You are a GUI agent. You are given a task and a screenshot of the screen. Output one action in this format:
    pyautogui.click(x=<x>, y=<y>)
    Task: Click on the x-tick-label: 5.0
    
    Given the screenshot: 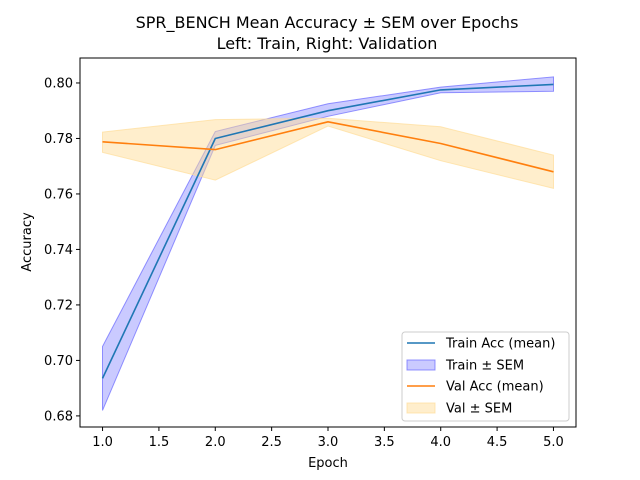 What is the action you would take?
    pyautogui.click(x=553, y=442)
    